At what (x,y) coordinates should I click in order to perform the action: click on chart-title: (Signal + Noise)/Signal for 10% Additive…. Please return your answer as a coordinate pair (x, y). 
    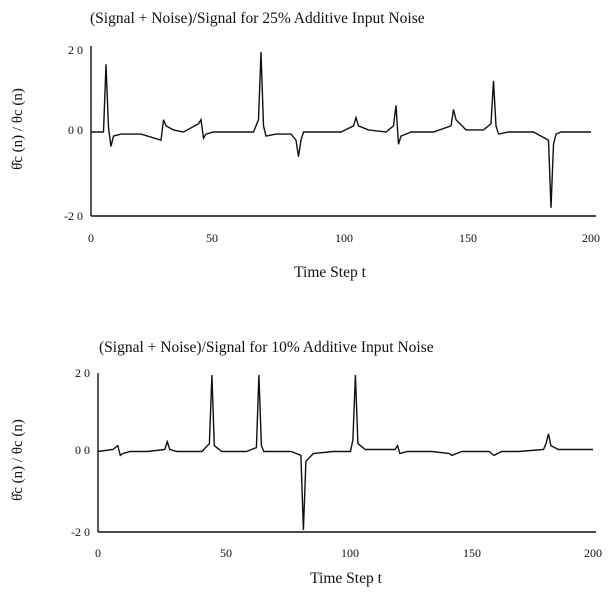
    Looking at the image, I should click on (266, 347).